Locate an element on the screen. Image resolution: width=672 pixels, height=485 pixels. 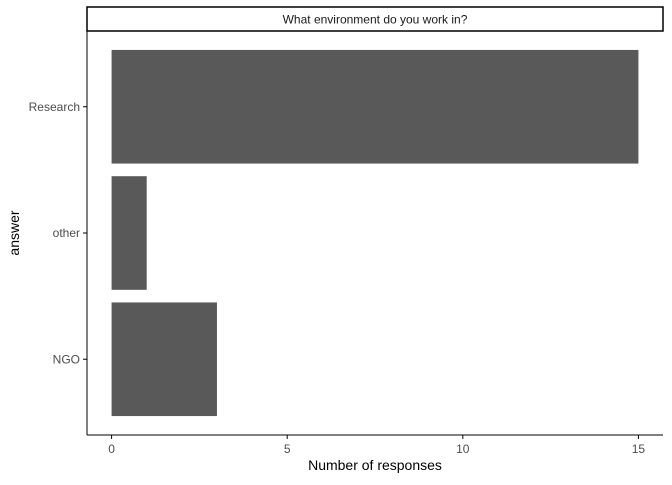
x-tick-label-15: 15 is located at coordinates (639, 449).